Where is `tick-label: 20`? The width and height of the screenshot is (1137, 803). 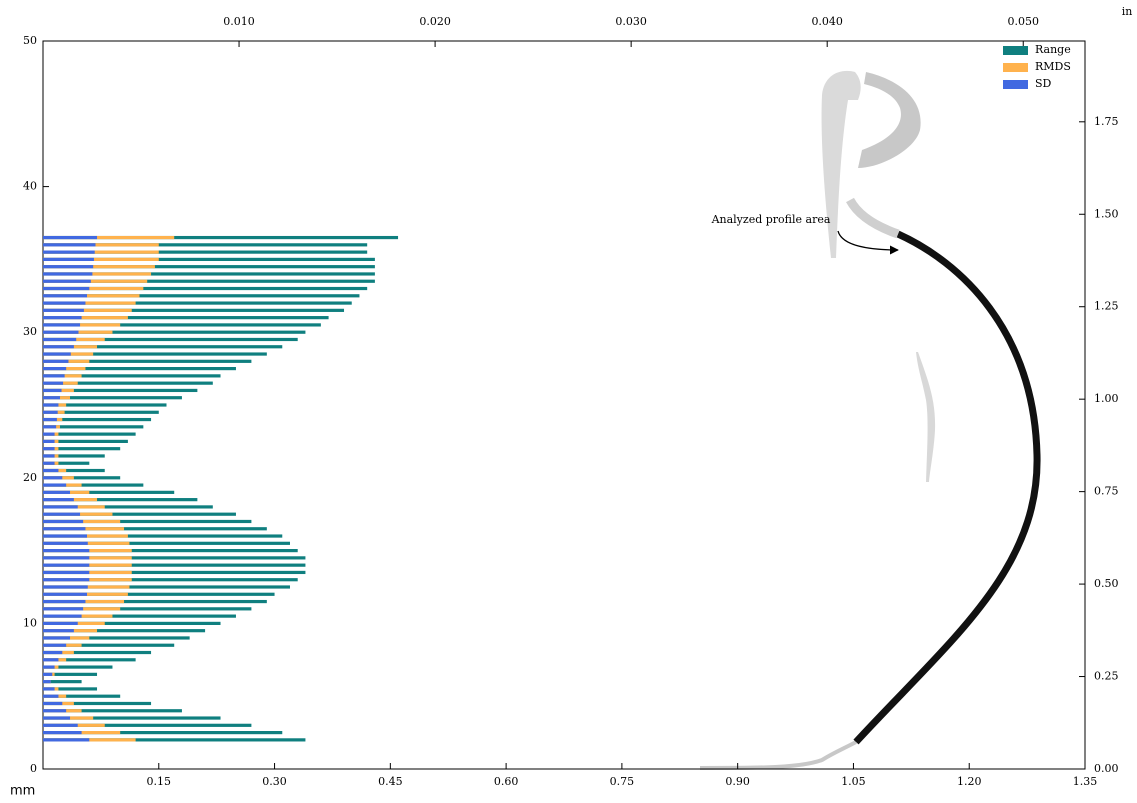 tick-label: 20 is located at coordinates (30, 477).